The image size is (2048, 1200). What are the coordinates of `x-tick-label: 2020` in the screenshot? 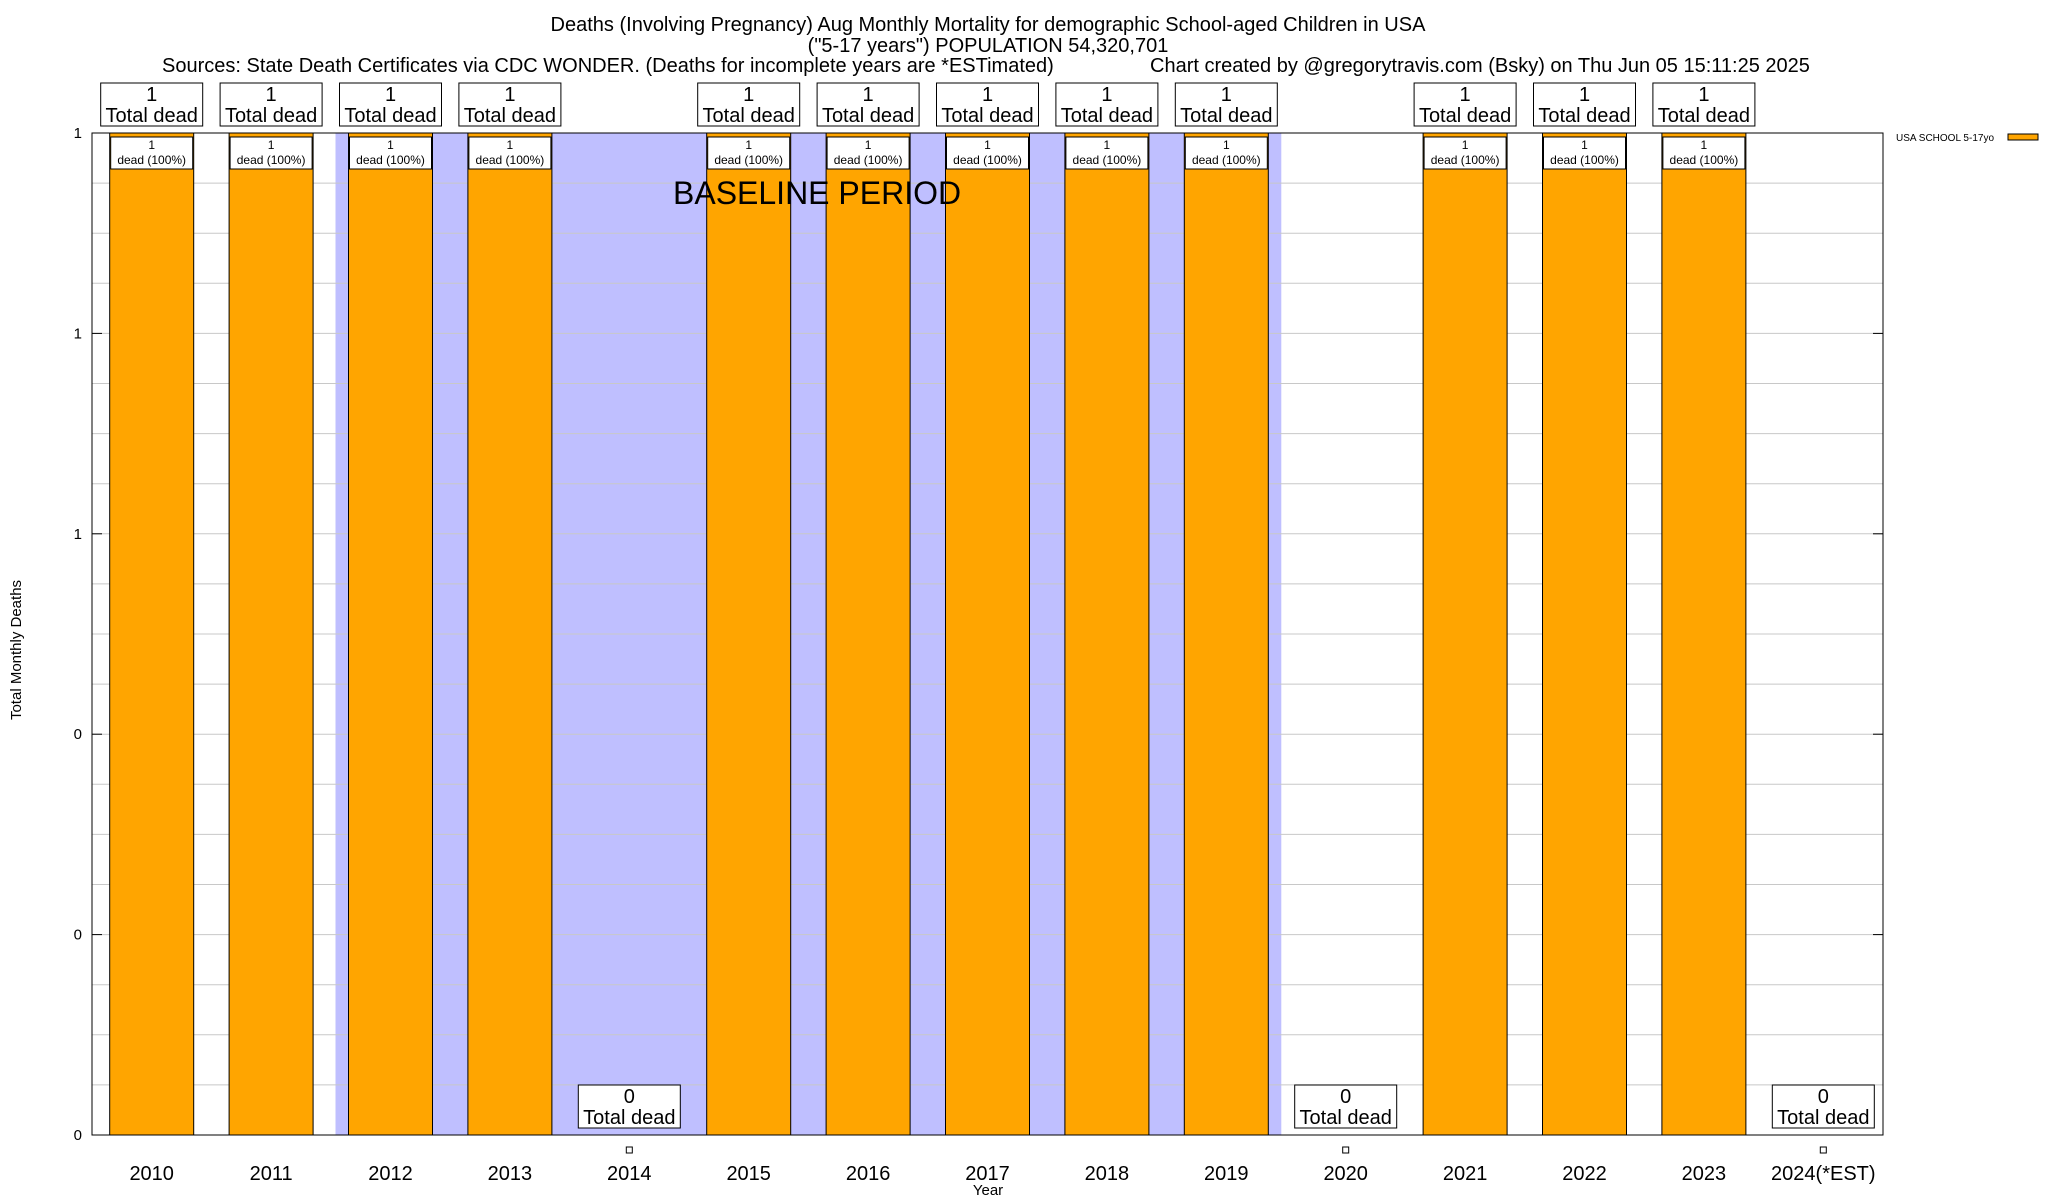 It's located at (1345, 1174).